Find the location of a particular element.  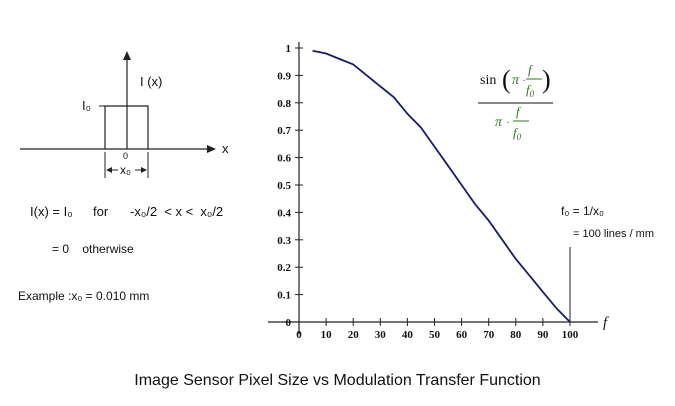

y-tick-label: 0.7 is located at coordinates (284, 131).